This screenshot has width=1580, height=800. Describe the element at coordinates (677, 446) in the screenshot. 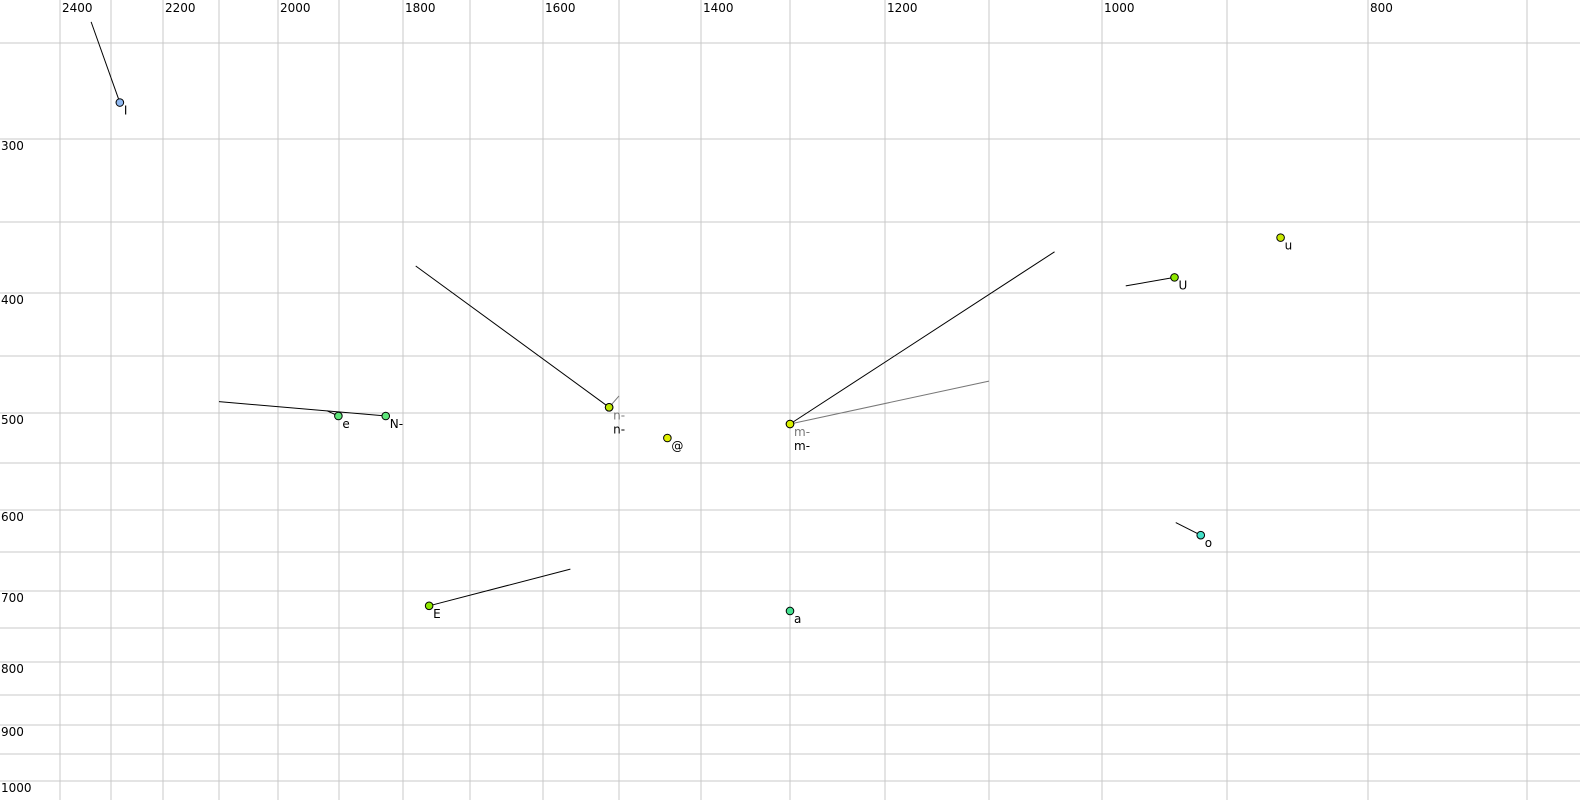

I see `vowel-label: @` at that location.